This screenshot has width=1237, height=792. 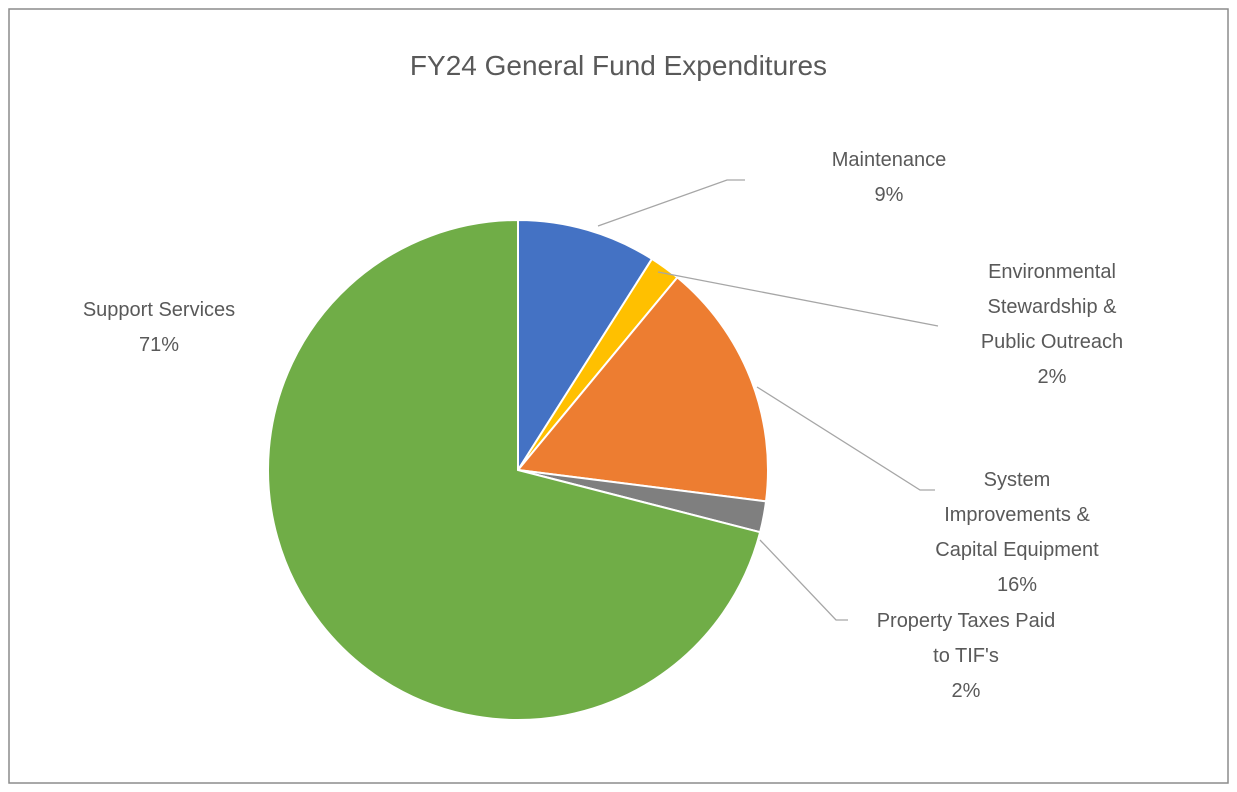 I want to click on value-label: 71%, so click(x=159, y=345).